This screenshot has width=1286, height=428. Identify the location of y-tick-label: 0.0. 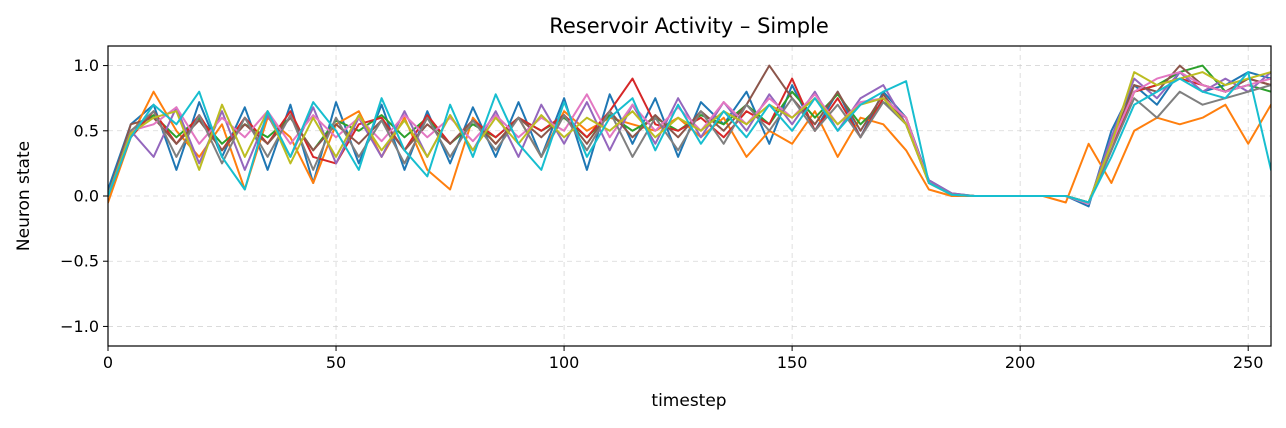
(86, 196).